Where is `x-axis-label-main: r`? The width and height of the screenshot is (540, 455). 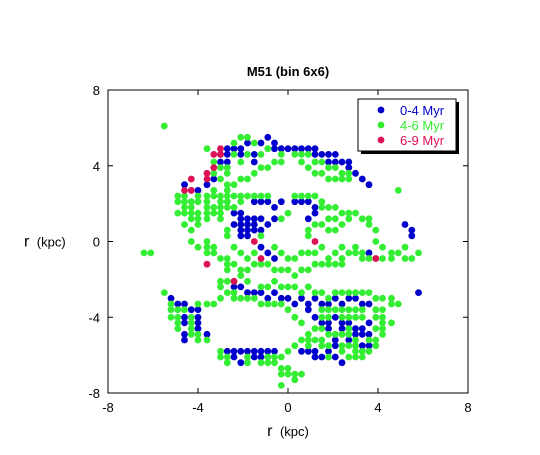
x-axis-label-main: r is located at coordinates (270, 431).